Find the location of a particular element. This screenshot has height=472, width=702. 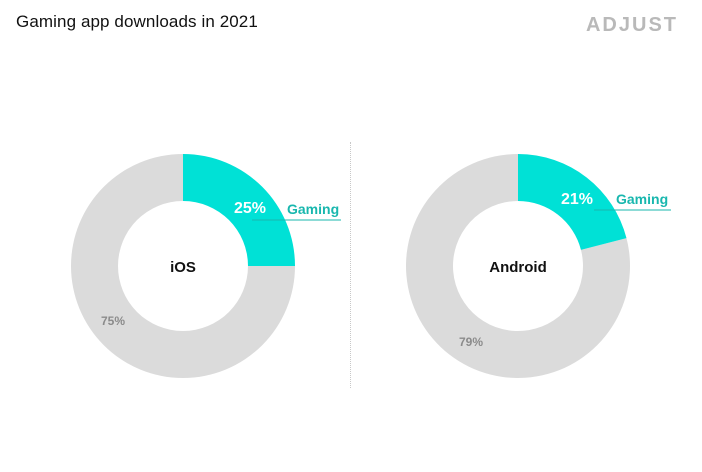

android-center-label: Android is located at coordinates (518, 267).